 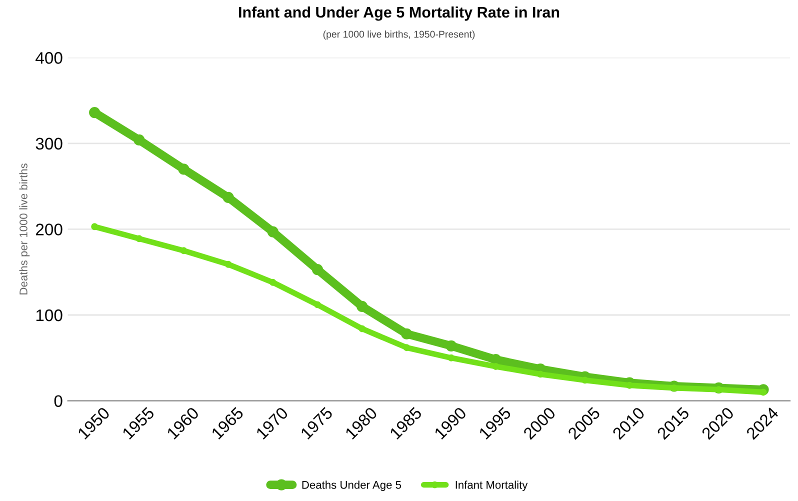 What do you see at coordinates (24, 229) in the screenshot?
I see `y-axis-title: Deaths per 1000 live births` at bounding box center [24, 229].